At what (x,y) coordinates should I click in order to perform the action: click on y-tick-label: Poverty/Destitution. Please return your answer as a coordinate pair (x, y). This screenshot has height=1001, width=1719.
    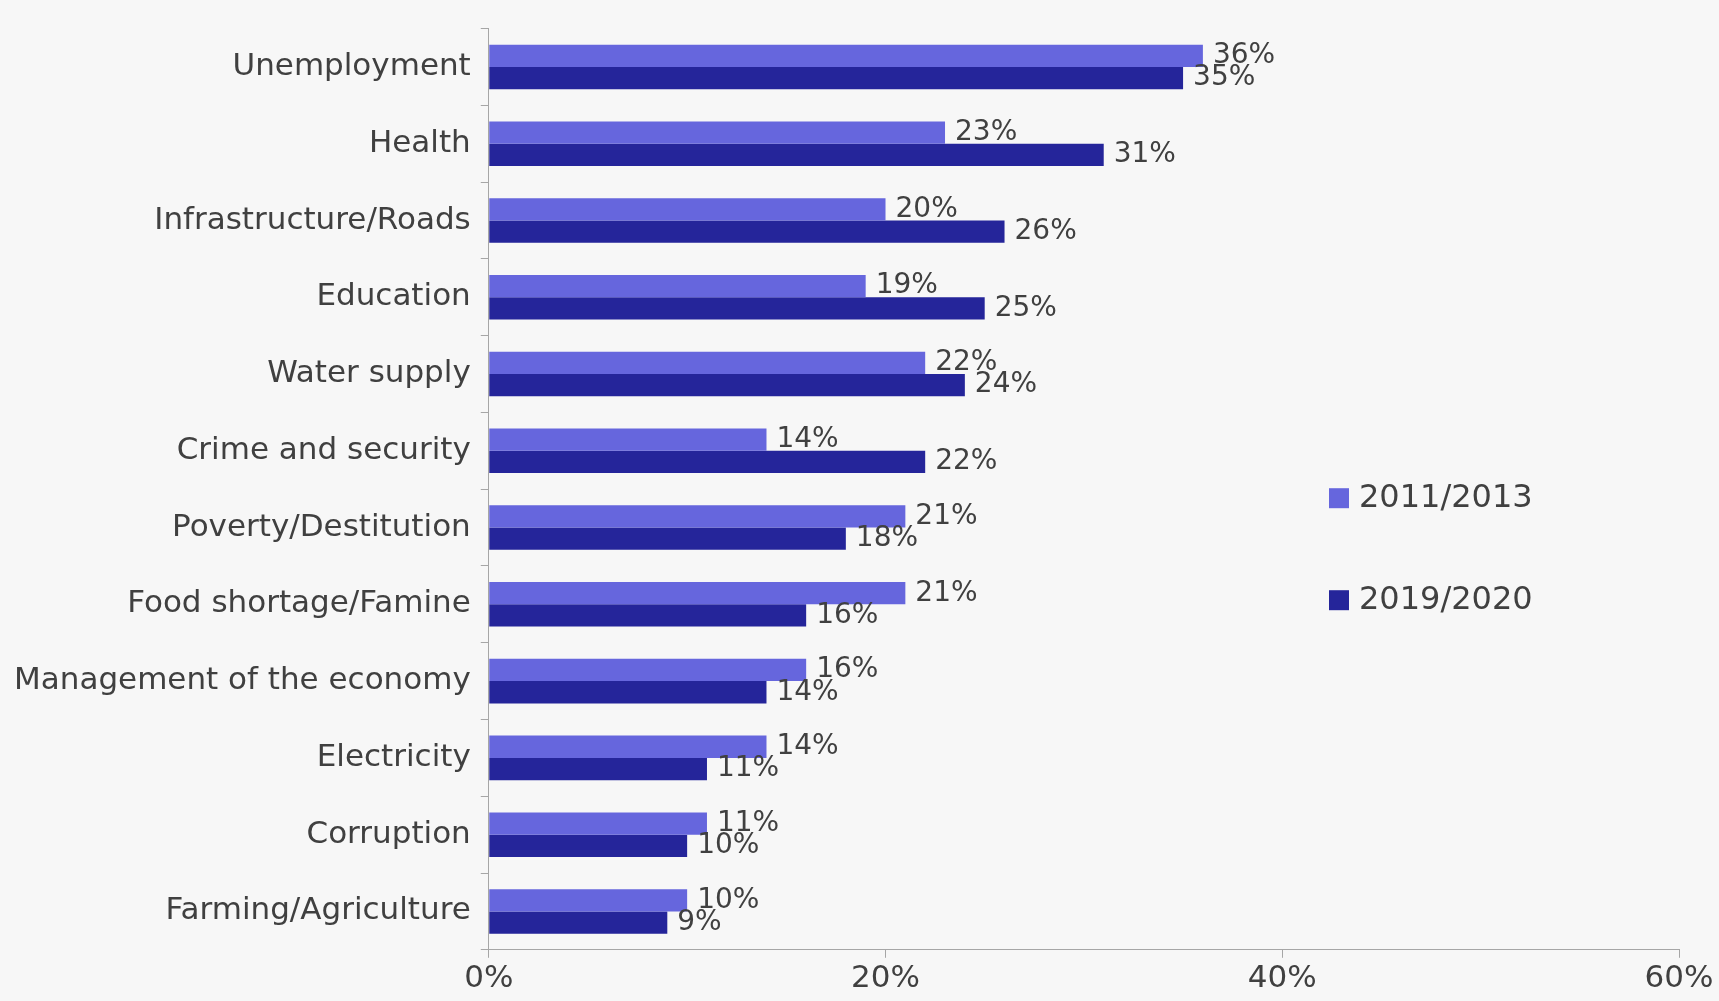
    Looking at the image, I should click on (321, 524).